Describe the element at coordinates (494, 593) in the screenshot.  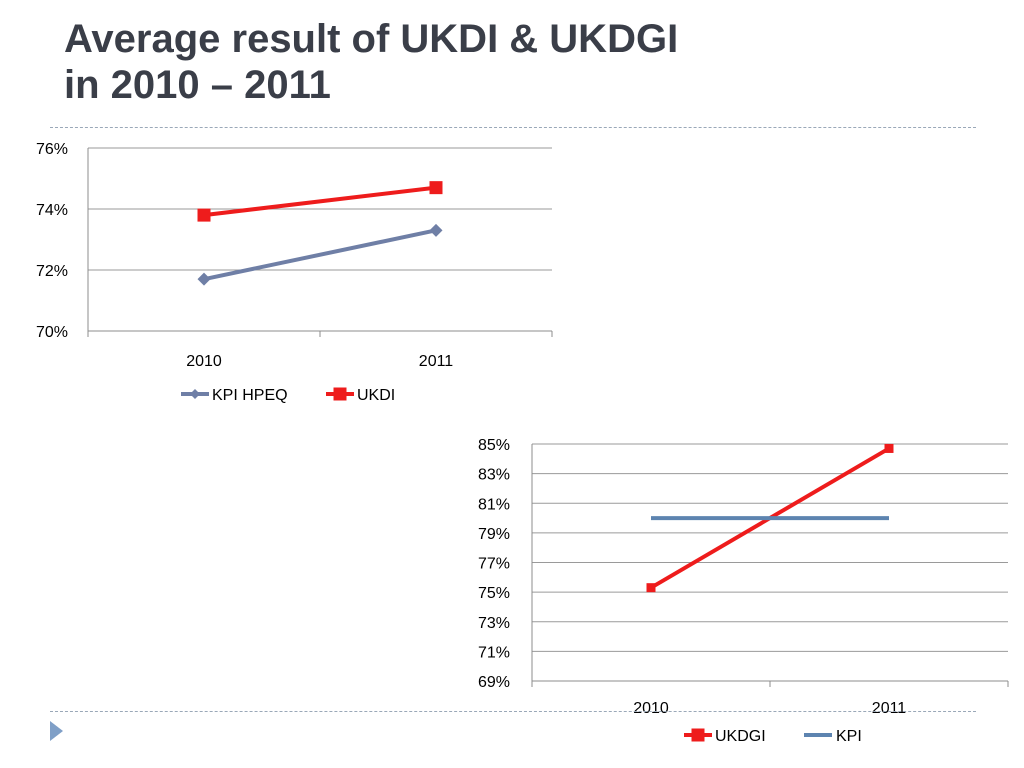
I see `ukdgi-y-tick-label: 75%` at that location.